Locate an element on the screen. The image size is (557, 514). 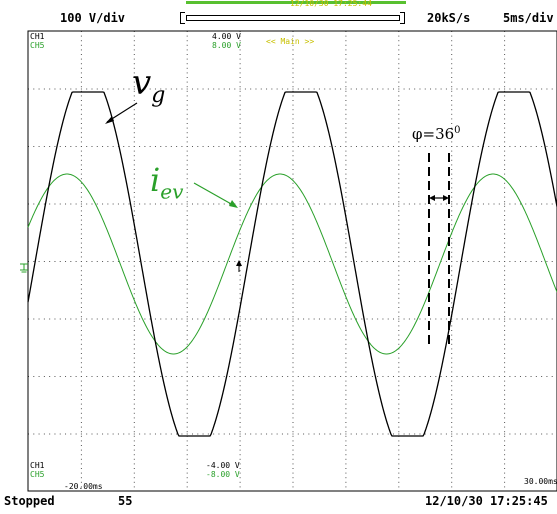
iev-arrow is located at coordinates (213, 194).